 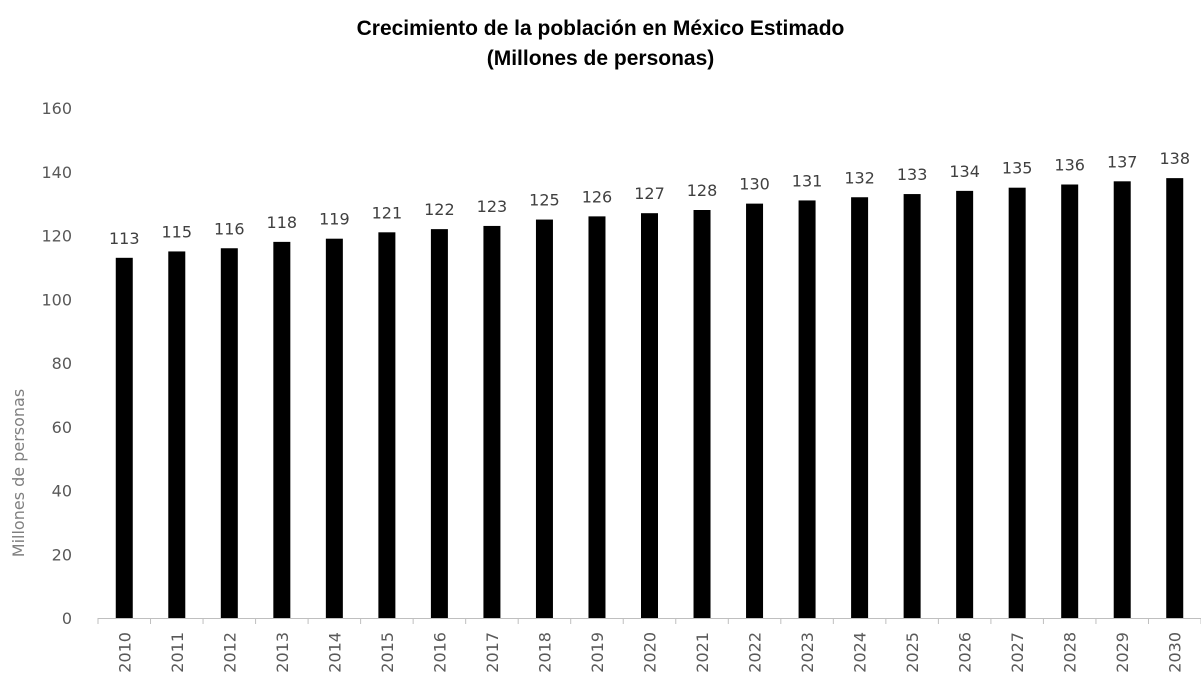 What do you see at coordinates (702, 190) in the screenshot?
I see `data-label-2021: 128` at bounding box center [702, 190].